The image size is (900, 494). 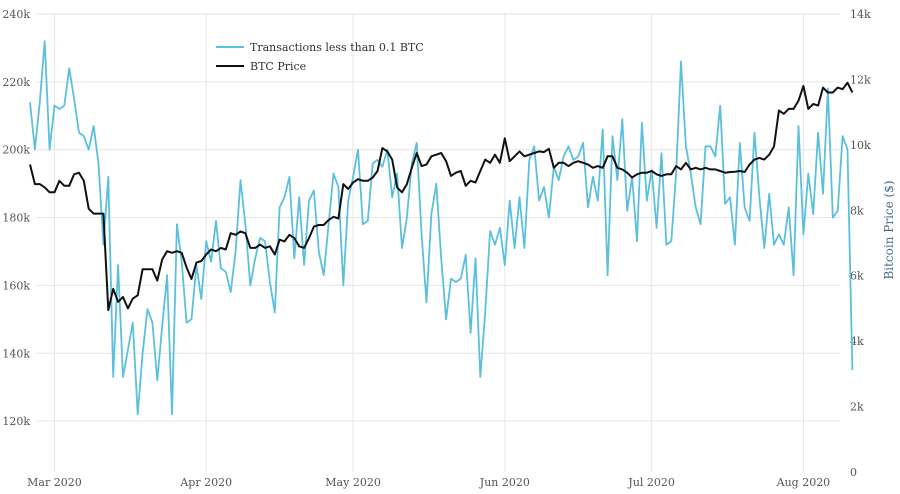 I want to click on left-tick-label: 220k, so click(x=16, y=82).